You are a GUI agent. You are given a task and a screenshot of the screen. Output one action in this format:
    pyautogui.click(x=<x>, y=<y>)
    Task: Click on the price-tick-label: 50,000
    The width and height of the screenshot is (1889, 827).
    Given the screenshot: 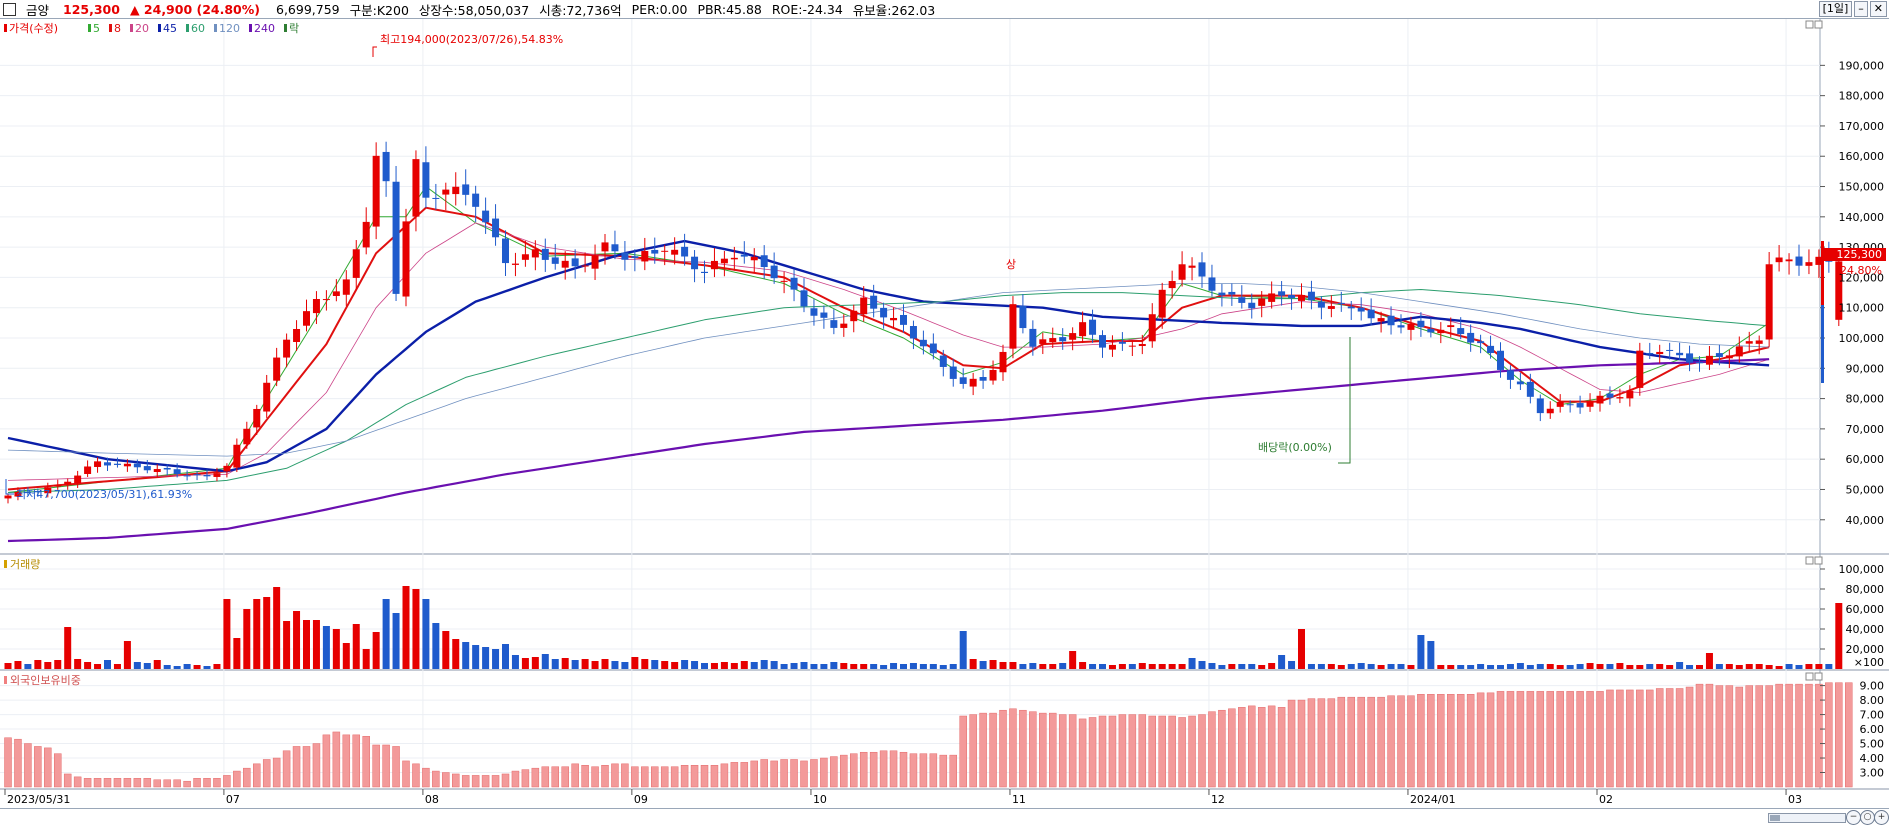 What is the action you would take?
    pyautogui.click(x=1865, y=489)
    